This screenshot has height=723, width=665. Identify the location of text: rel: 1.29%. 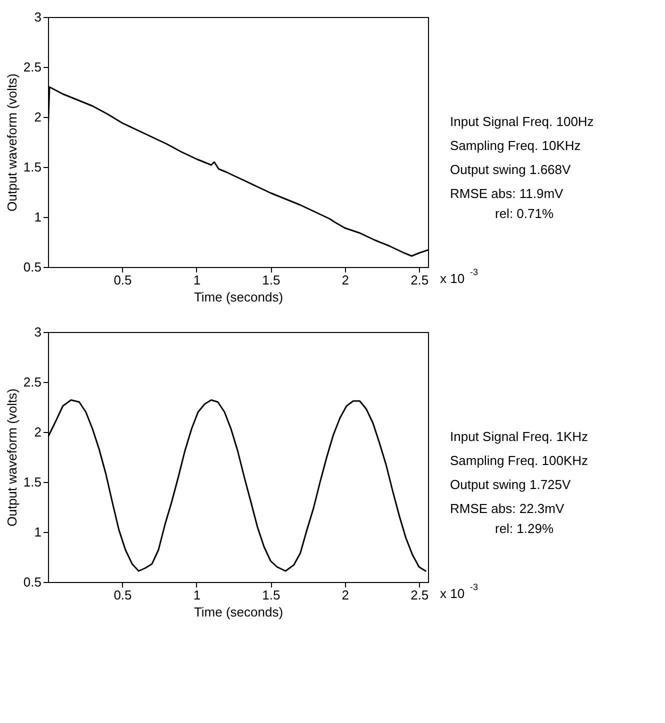
(524, 528).